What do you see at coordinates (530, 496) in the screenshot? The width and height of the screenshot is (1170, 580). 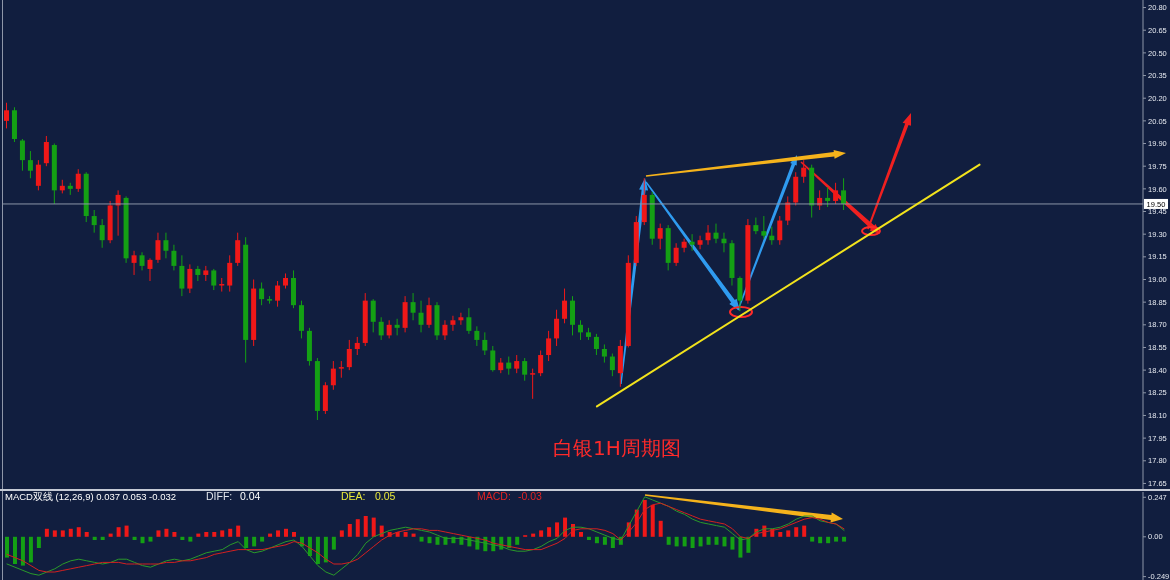 I see `annotation: -0.03` at bounding box center [530, 496].